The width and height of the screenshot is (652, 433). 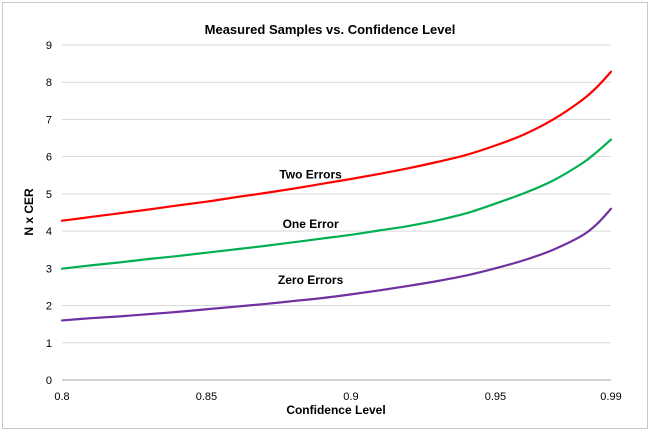 What do you see at coordinates (311, 224) in the screenshot?
I see `series-label-one-error: One Error` at bounding box center [311, 224].